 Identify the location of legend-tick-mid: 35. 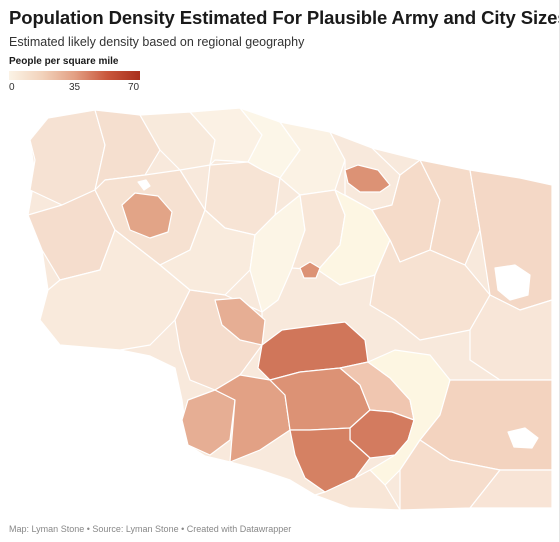
(75, 87).